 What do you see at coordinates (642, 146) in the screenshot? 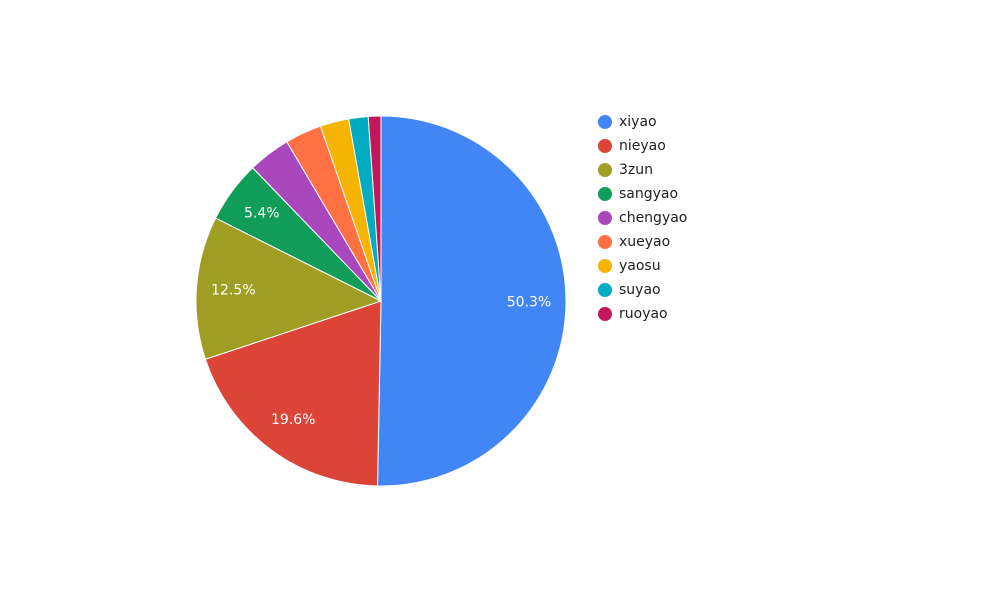
I see `legend-label: nieyao` at bounding box center [642, 146].